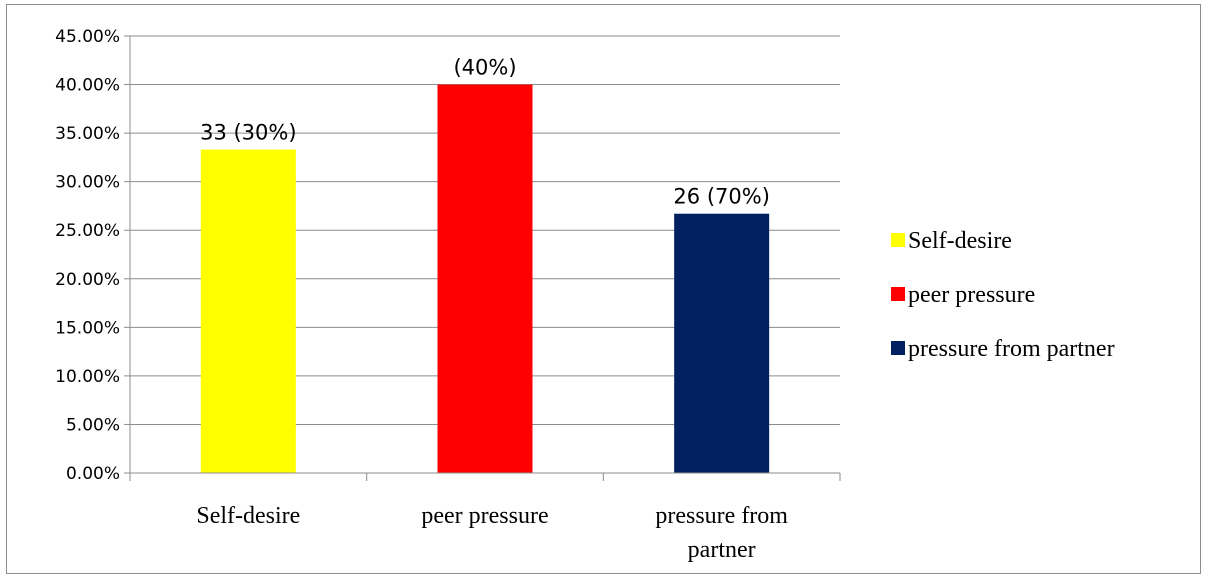 This screenshot has height=578, width=1207. What do you see at coordinates (484, 516) in the screenshot?
I see `x-category-label: peer pressure` at bounding box center [484, 516].